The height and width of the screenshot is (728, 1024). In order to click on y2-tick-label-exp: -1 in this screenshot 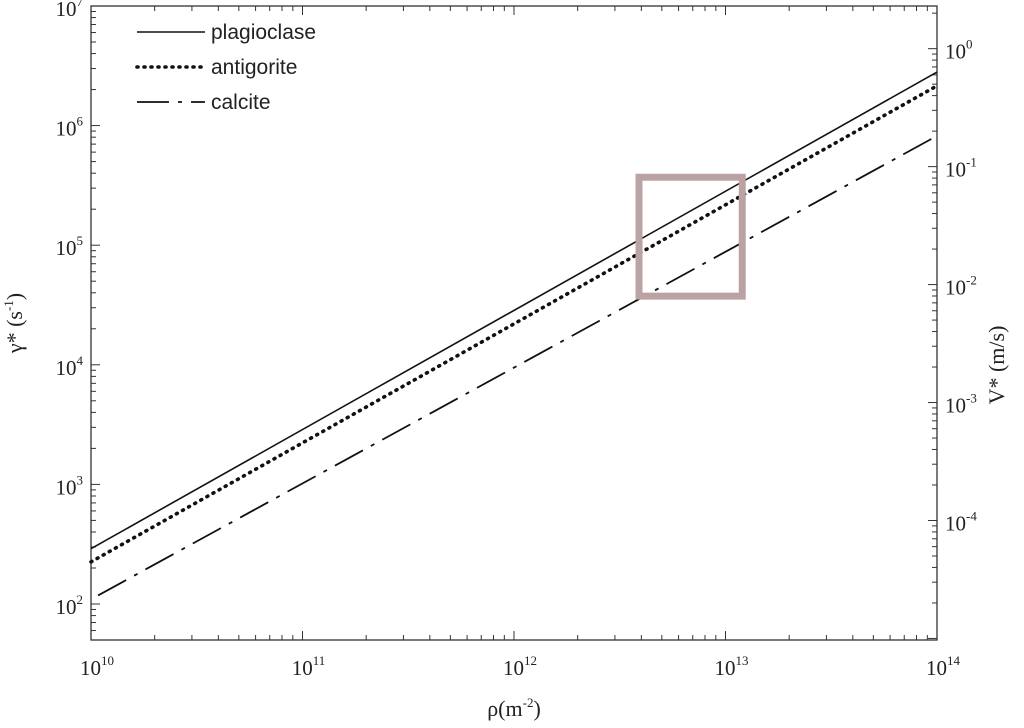, I will do `click(971, 162)`.